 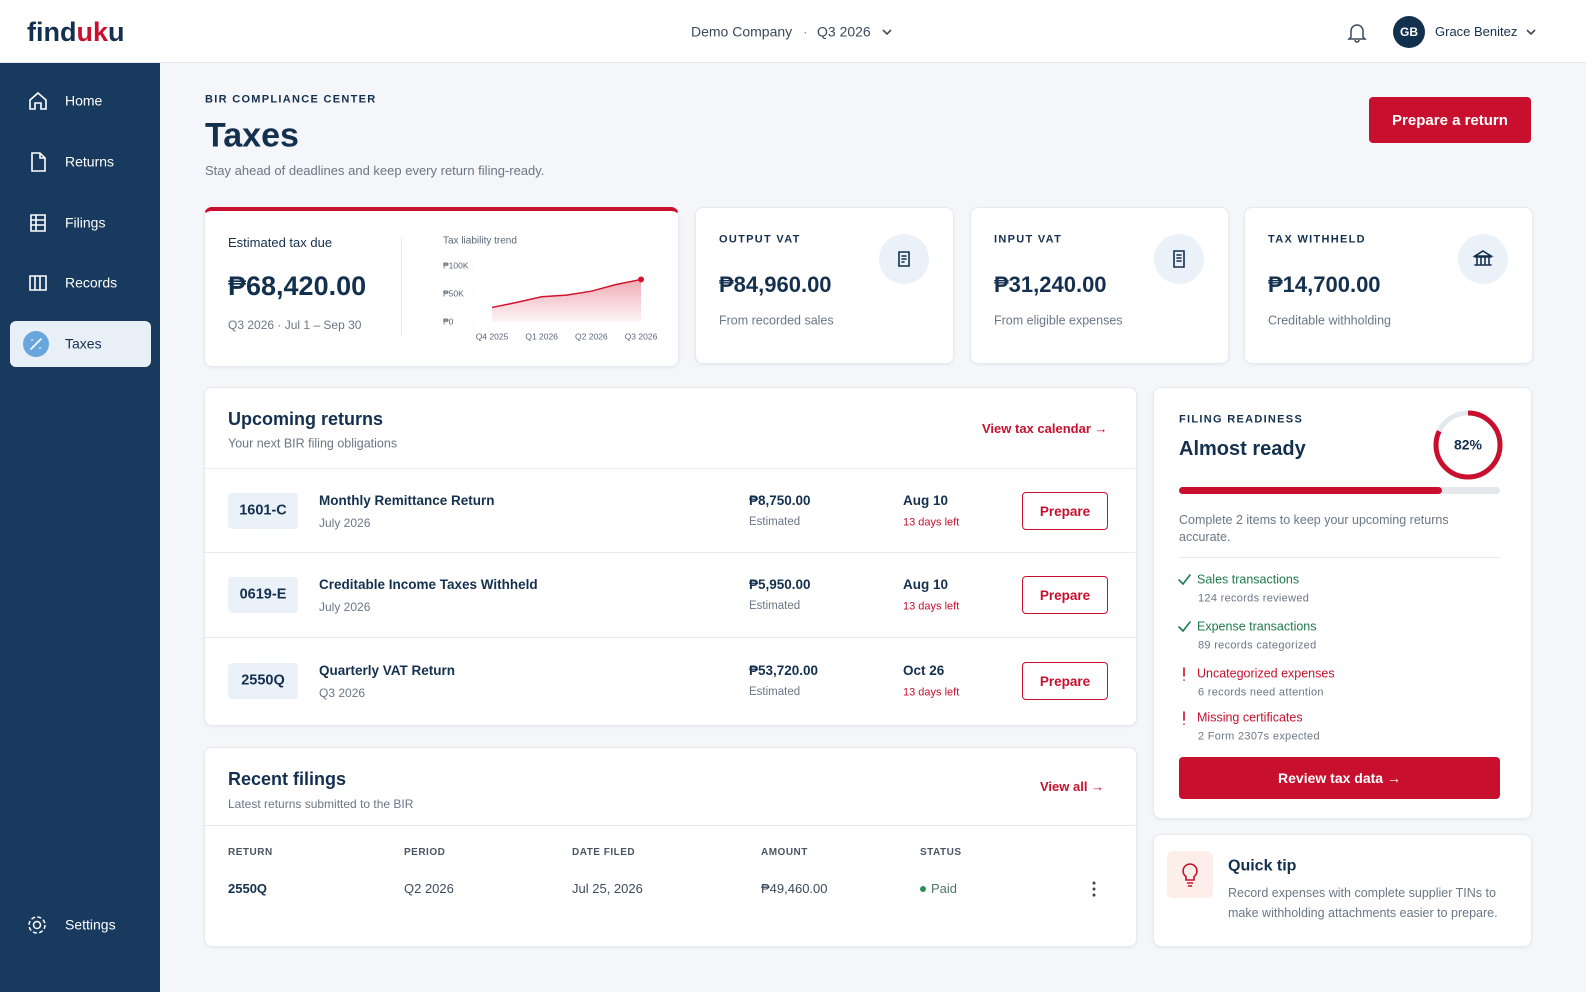 I want to click on status: Paid, so click(x=944, y=889).